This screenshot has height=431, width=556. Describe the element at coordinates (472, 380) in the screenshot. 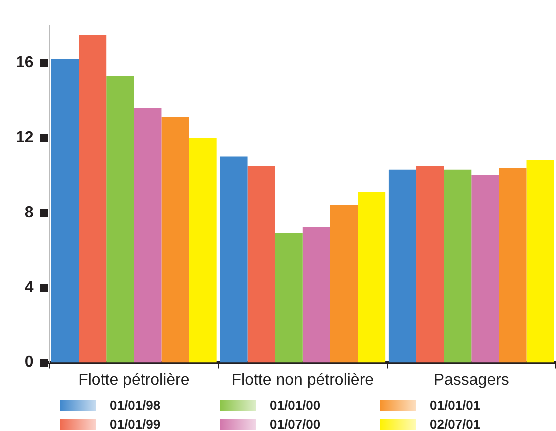

I see `x-tick-label: Passagers` at that location.